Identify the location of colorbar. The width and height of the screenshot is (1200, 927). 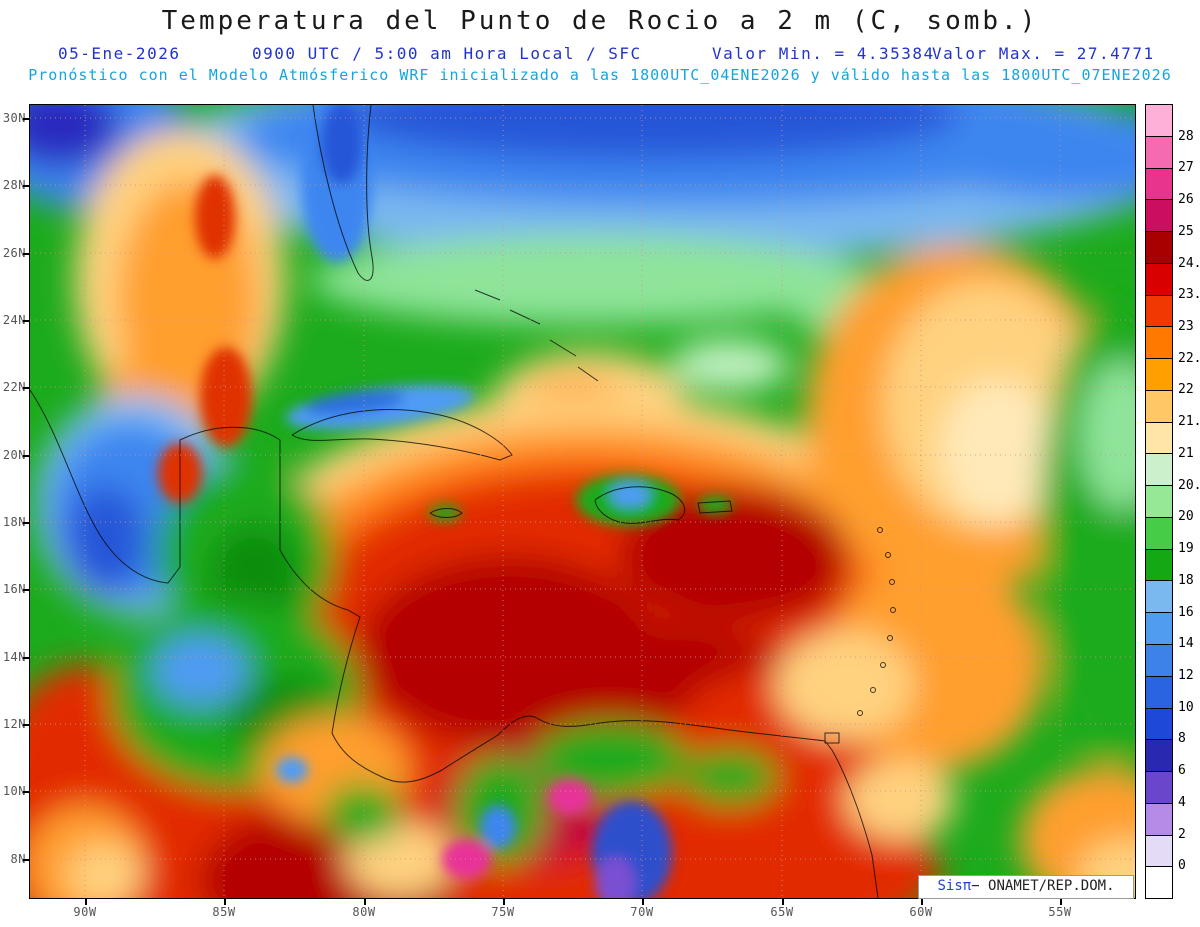
(1159, 501).